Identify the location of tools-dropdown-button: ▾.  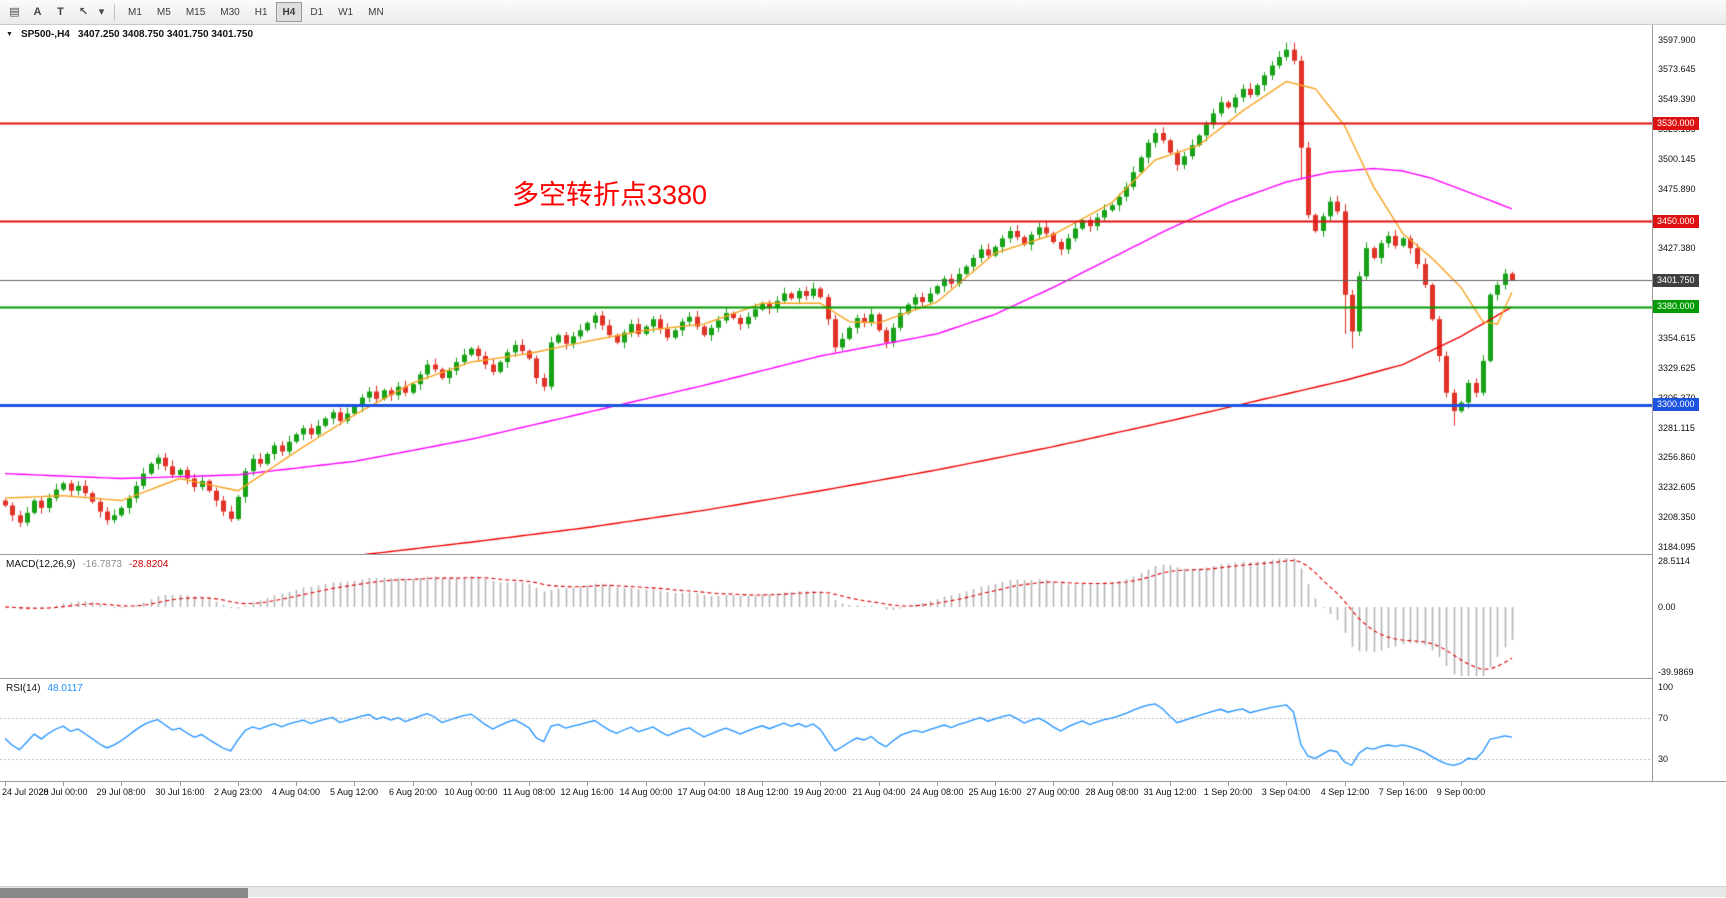
(101, 12).